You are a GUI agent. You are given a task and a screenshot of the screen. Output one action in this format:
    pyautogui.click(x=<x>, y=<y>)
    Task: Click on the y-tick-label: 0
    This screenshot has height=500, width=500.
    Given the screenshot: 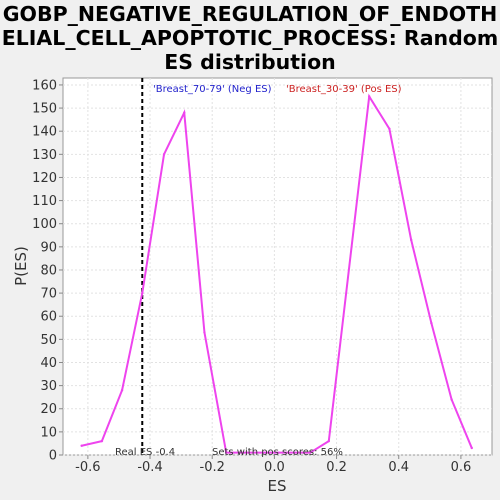 What is the action you would take?
    pyautogui.click(x=53, y=456)
    